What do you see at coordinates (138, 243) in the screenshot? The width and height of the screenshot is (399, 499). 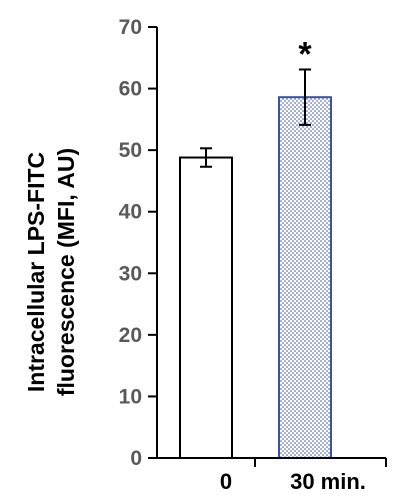 I see `y-axis: 0 10 20 30 40 50 60 70` at bounding box center [138, 243].